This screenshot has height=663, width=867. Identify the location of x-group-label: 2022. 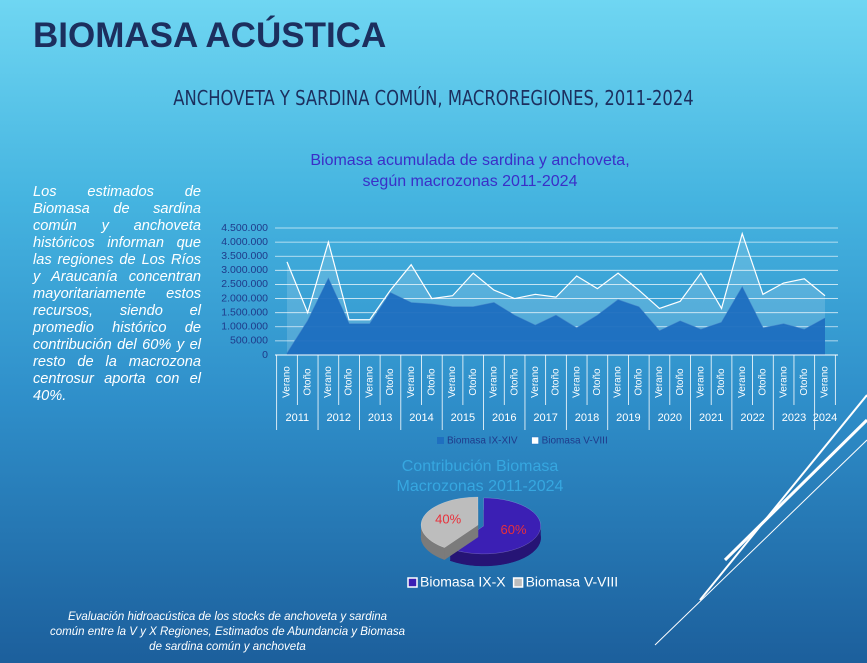
(752, 418).